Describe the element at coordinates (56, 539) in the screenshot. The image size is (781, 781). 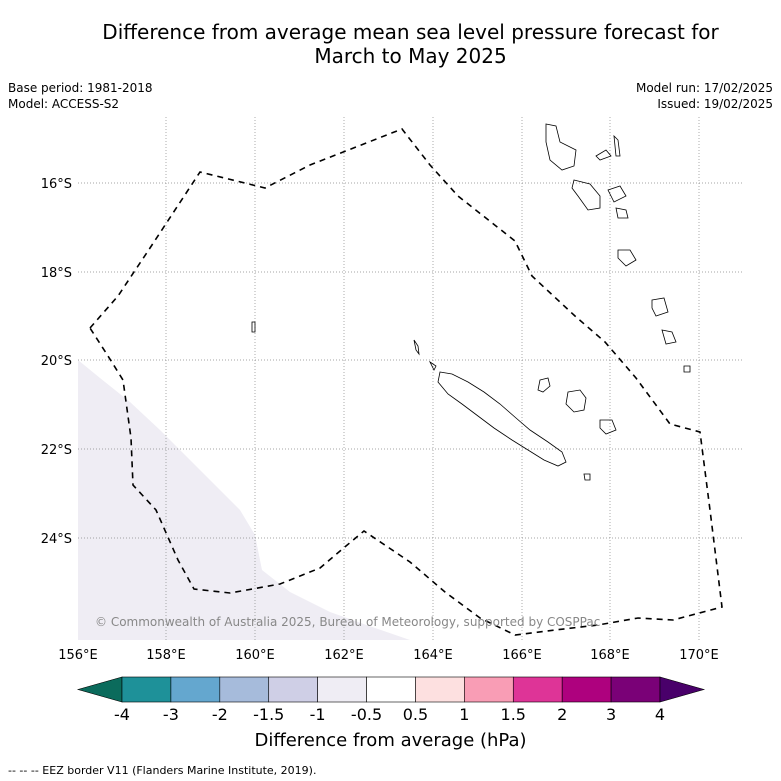
I see `lat-label: 24°S` at that location.